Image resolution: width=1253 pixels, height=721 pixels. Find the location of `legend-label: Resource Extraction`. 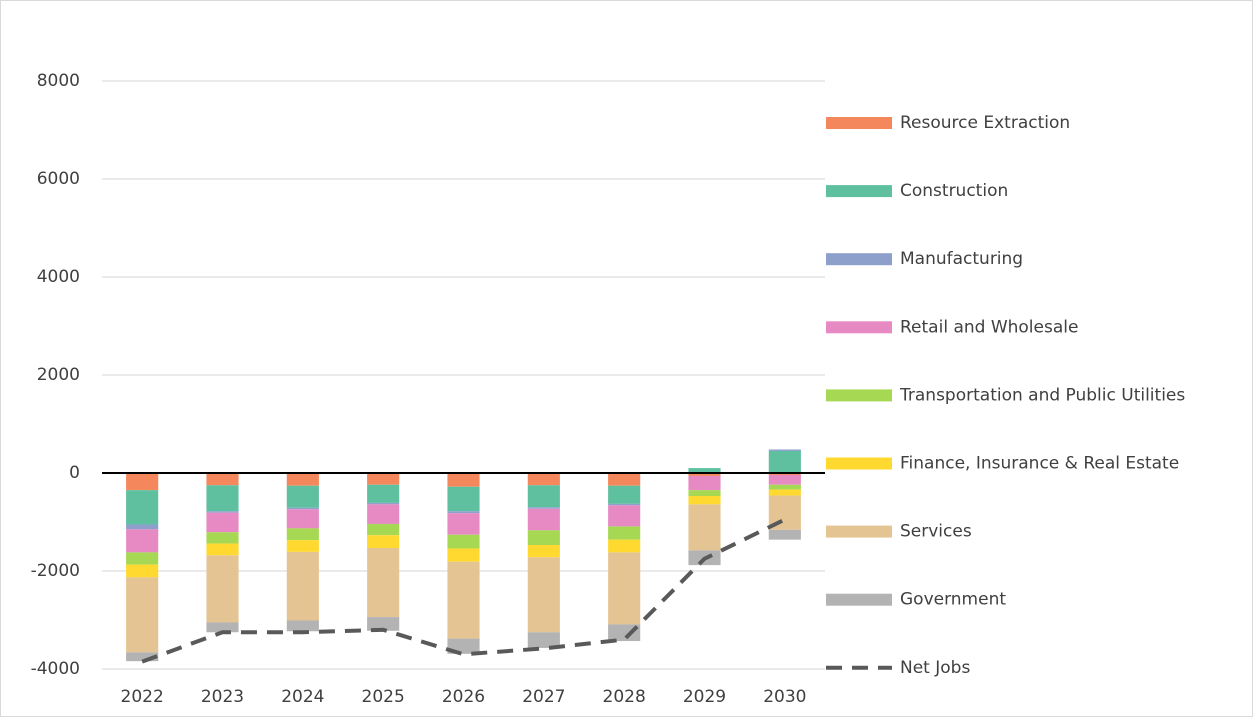

legend-label: Resource Extraction is located at coordinates (985, 123).